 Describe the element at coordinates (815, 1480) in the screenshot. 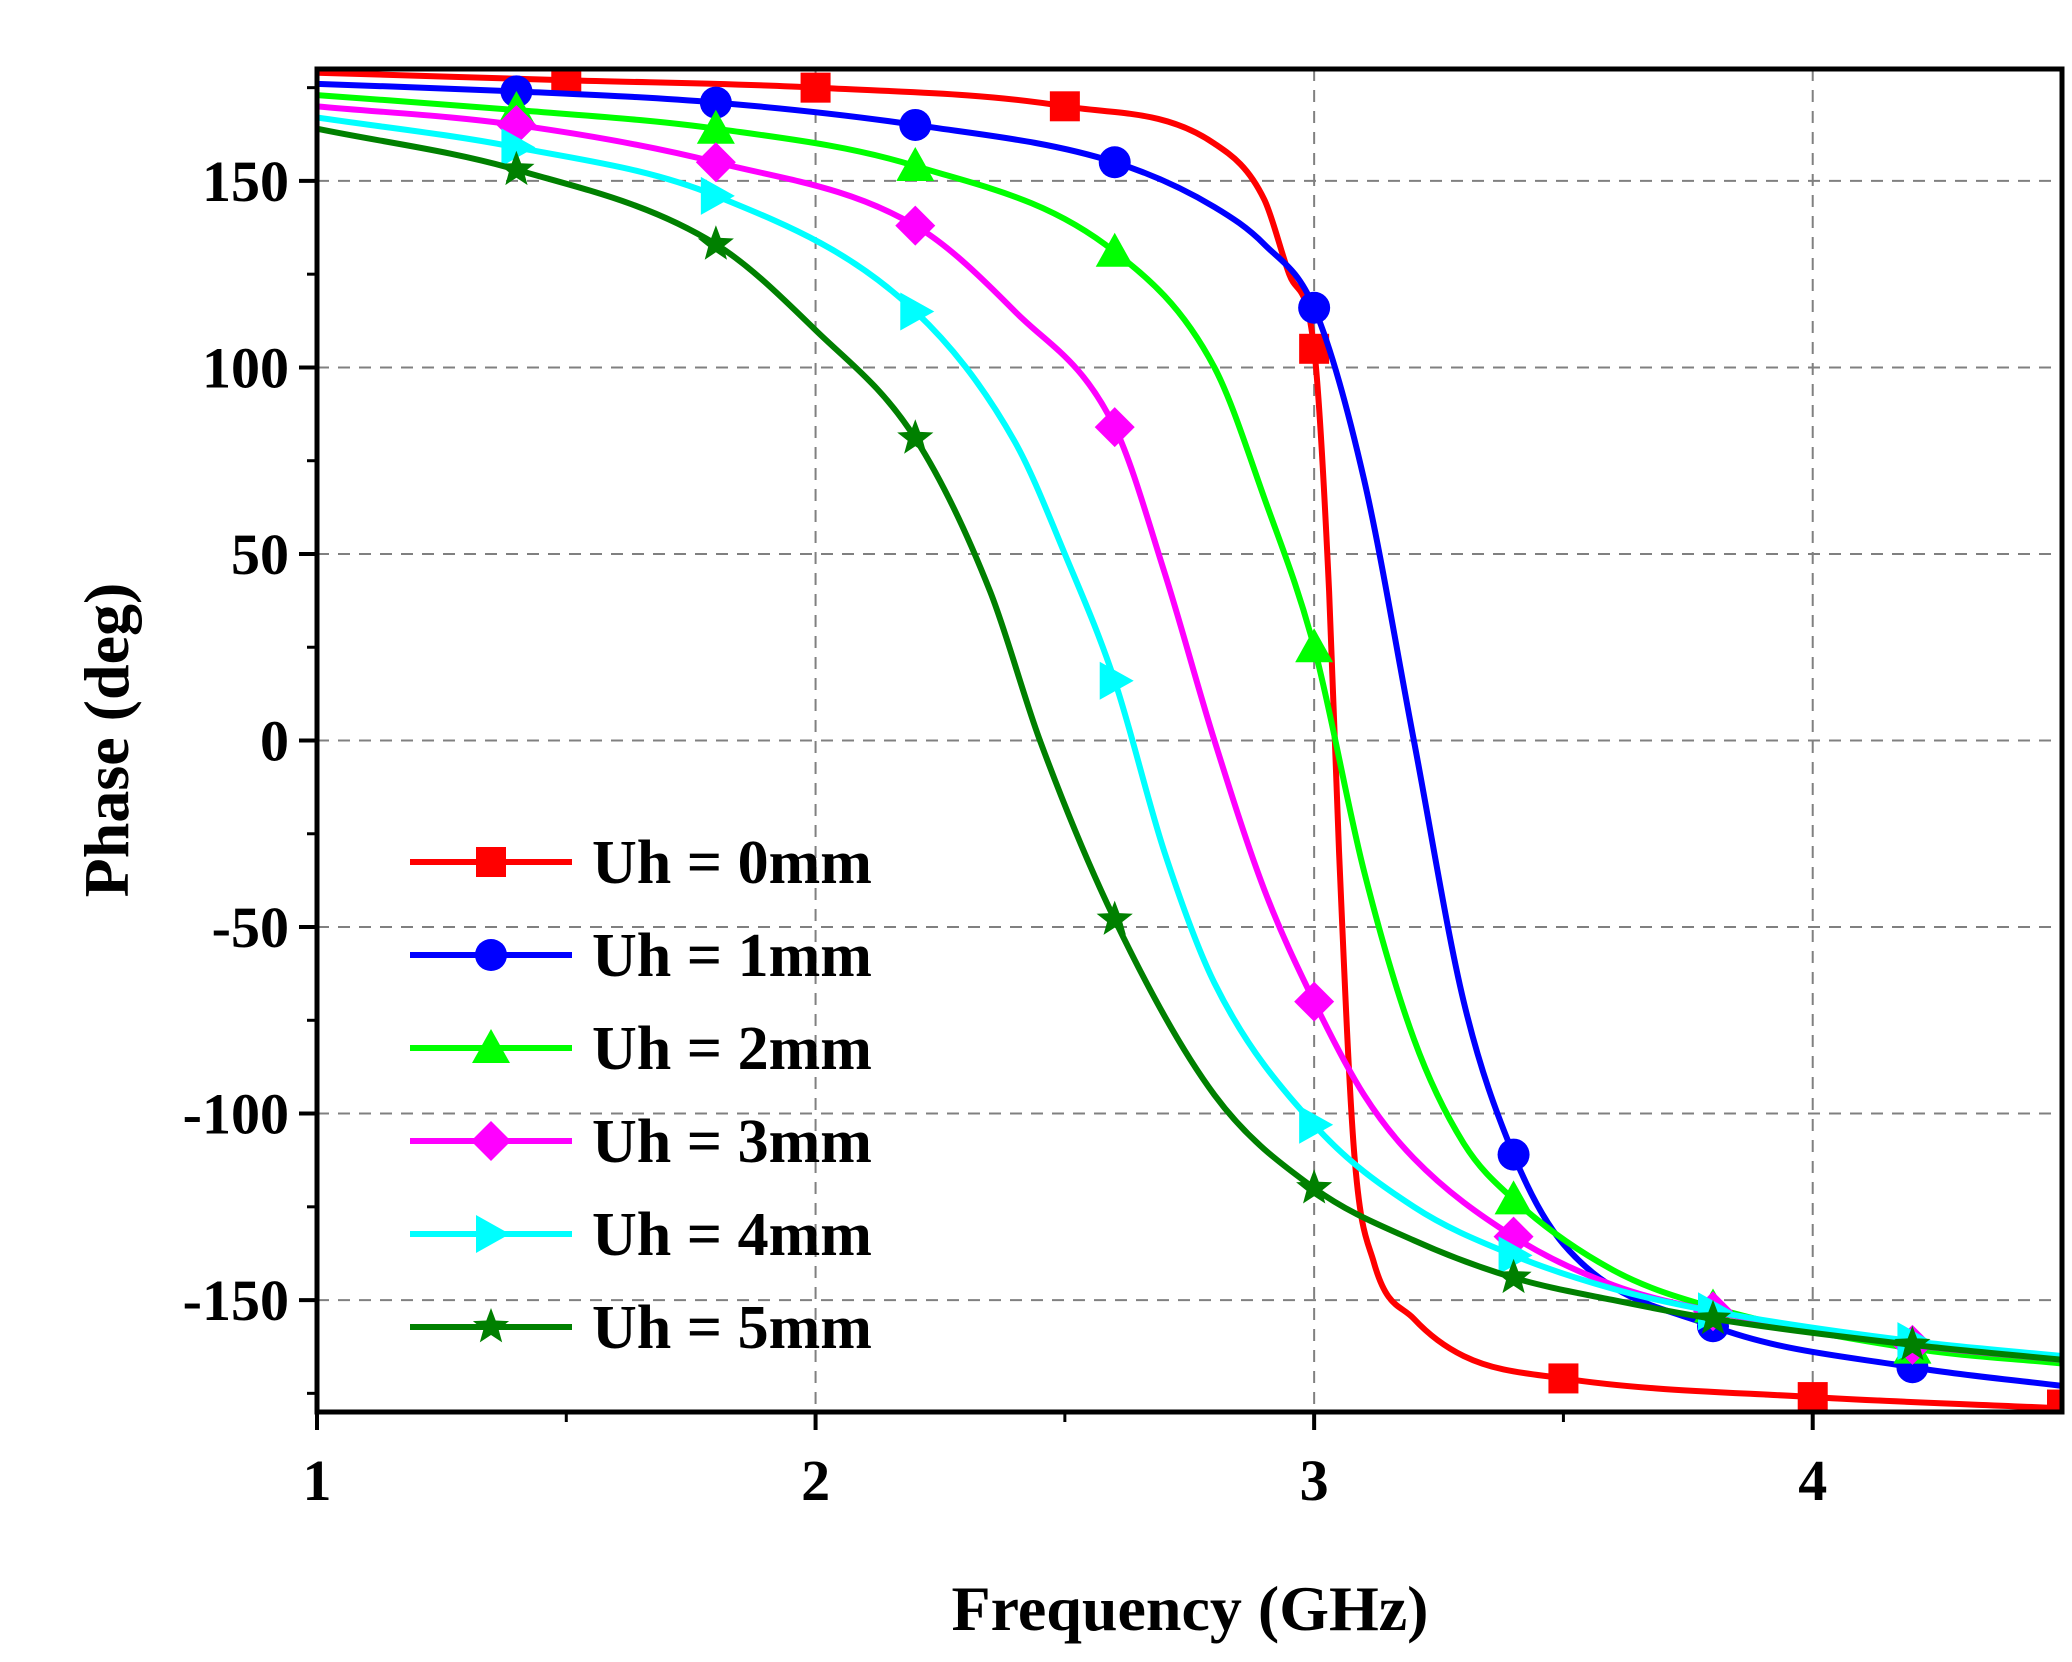

I see `x-tick-label: 2` at that location.